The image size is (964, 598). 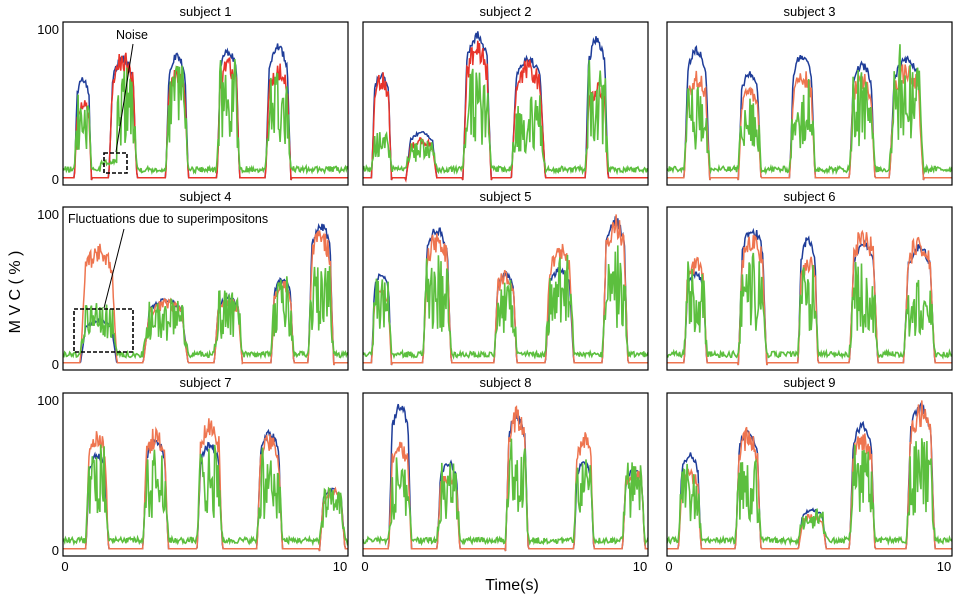 I want to click on y-axis-label: M V C ( % ), so click(x=15, y=292).